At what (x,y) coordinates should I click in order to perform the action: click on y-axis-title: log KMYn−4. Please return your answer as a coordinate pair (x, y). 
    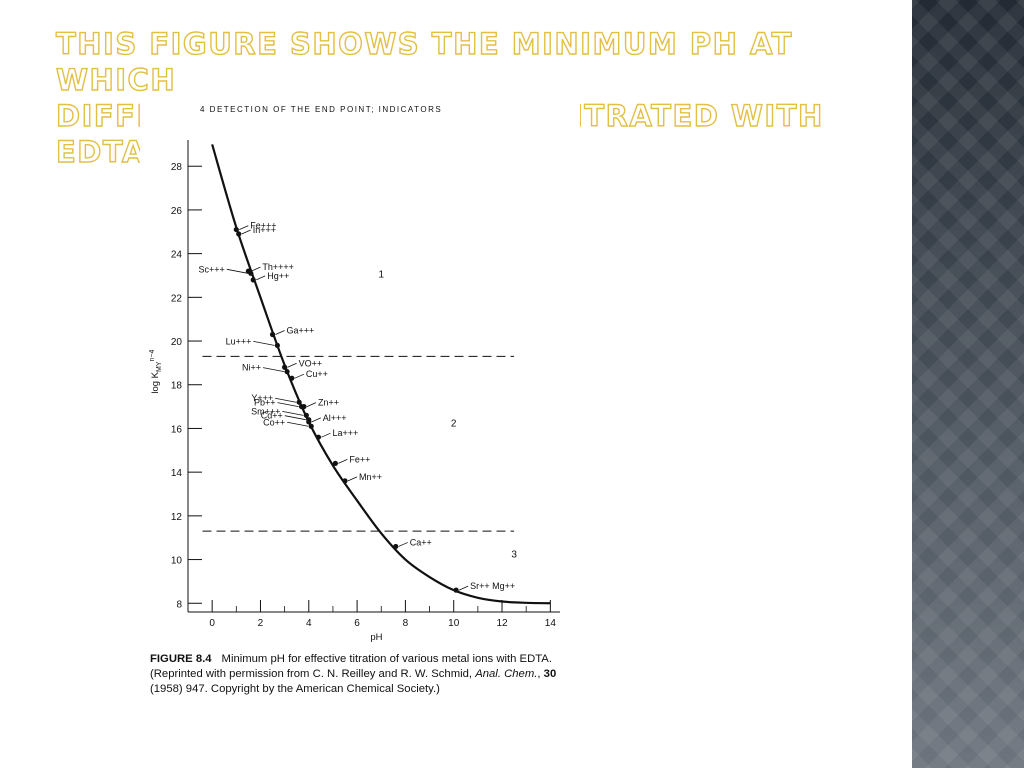
    Looking at the image, I should click on (156, 372).